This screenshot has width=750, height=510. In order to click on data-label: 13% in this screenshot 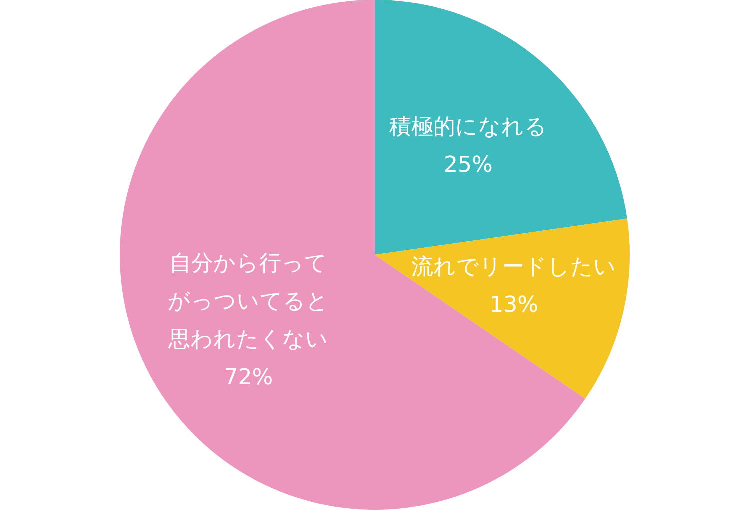, I will do `click(514, 305)`.